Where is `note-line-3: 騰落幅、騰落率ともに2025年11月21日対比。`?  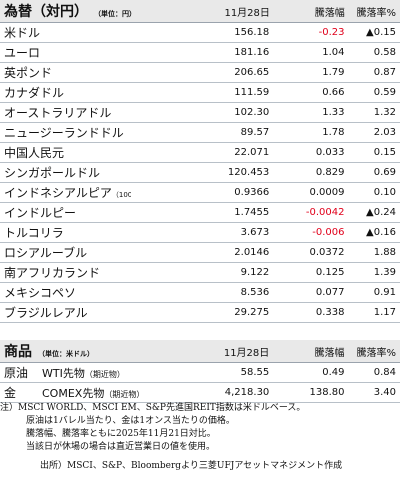 note-line-3: 騰落幅、騰落率ともに2025年11月21日対比。 is located at coordinates (121, 434).